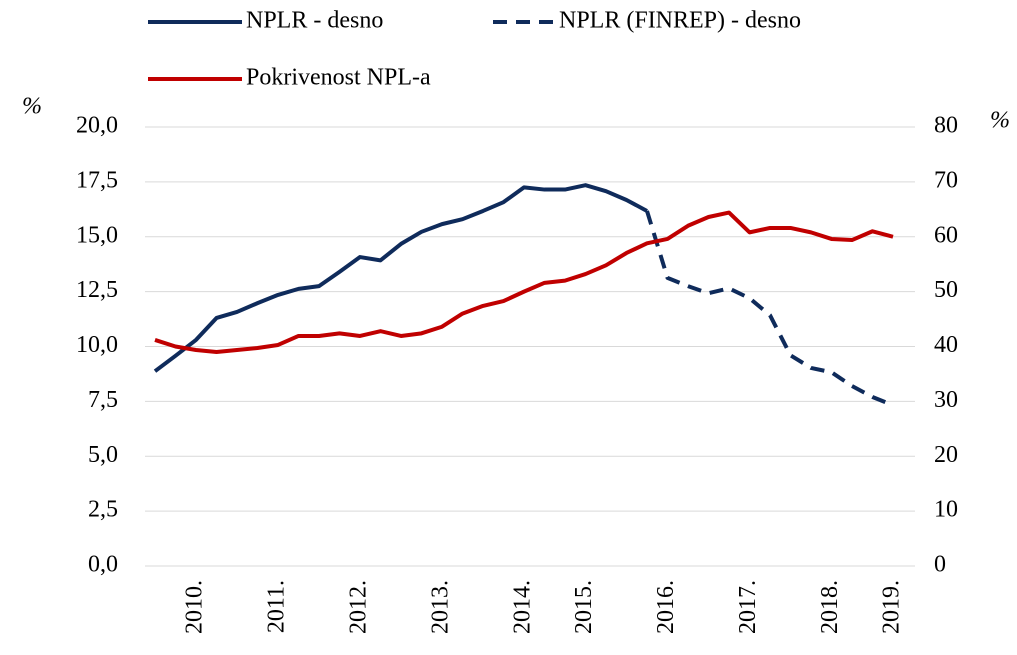  I want to click on x-tick-label: 2013., so click(441, 607).